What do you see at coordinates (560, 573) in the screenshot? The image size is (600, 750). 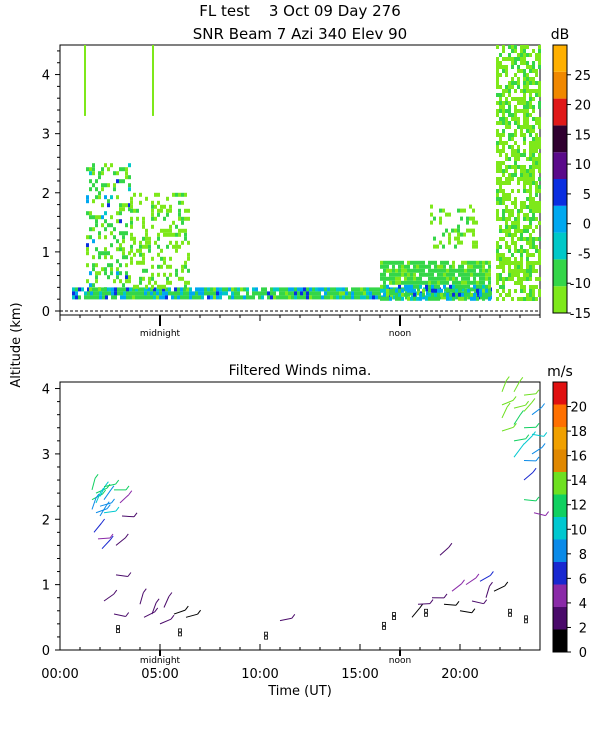 I see `wind-colorbar-swatch` at bounding box center [560, 573].